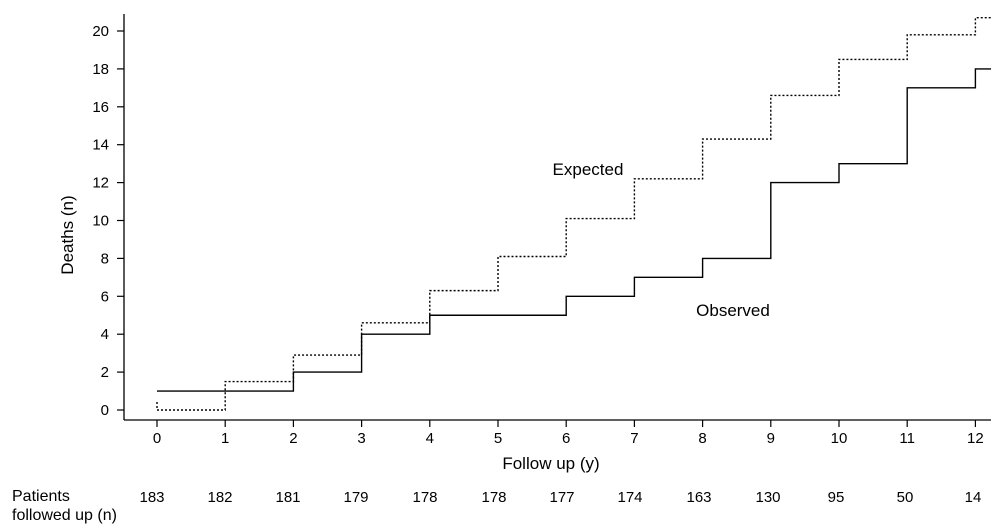  Describe the element at coordinates (105, 410) in the screenshot. I see `y-tick-label: 0` at that location.